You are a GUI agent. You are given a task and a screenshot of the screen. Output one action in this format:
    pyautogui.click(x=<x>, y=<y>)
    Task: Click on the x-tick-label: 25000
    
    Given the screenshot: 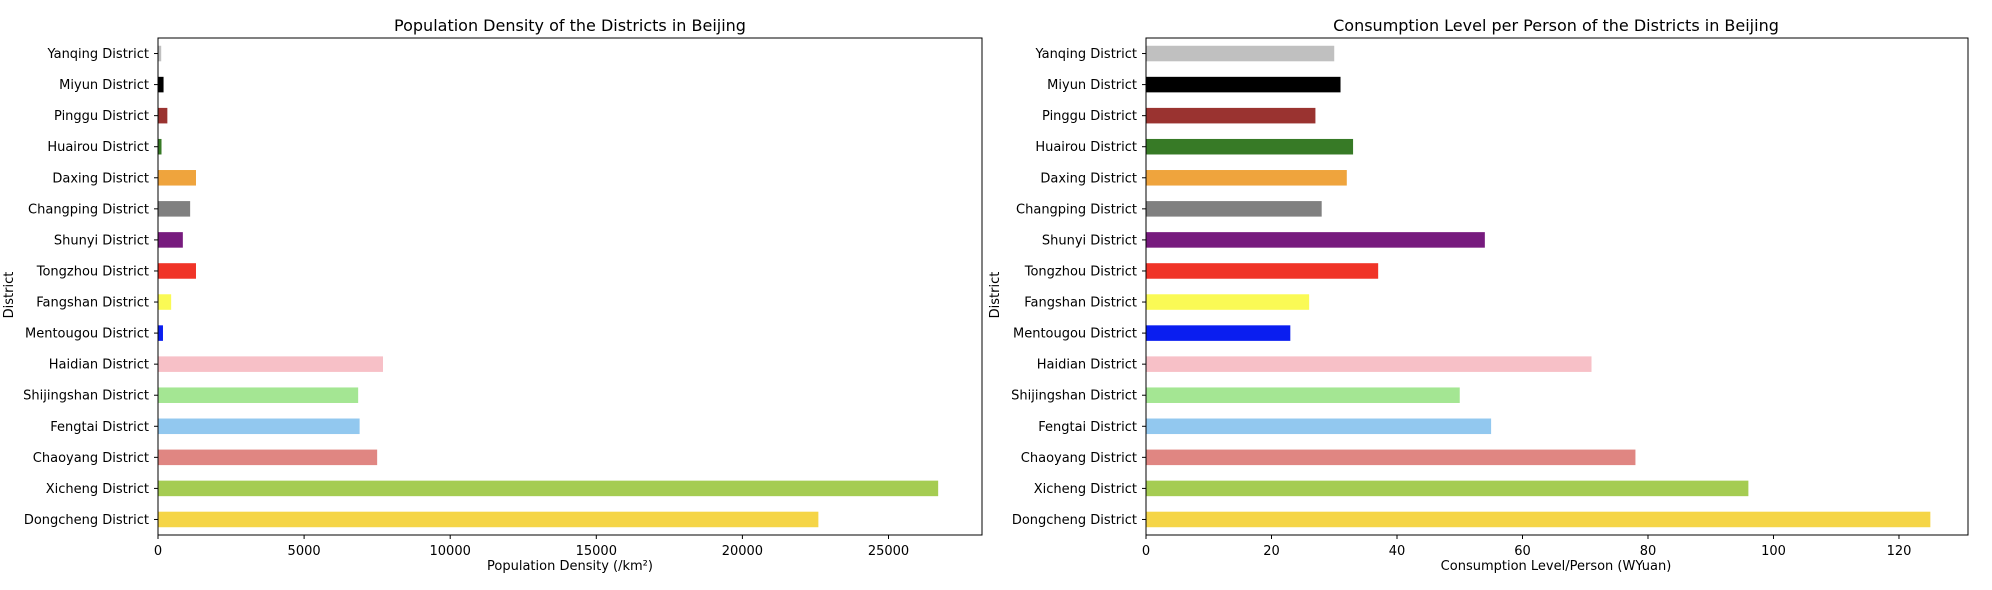 What is the action you would take?
    pyautogui.click(x=888, y=551)
    